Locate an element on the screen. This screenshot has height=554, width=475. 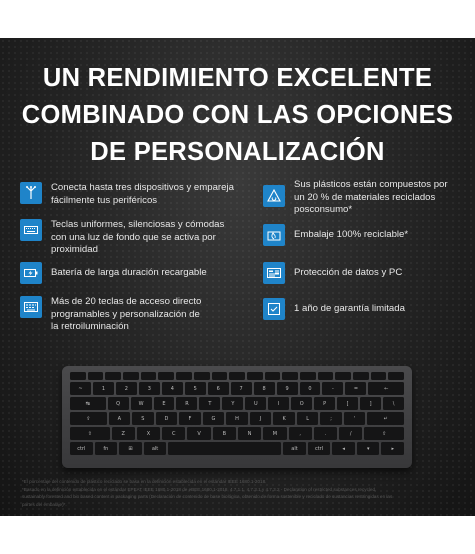
keyboard-row: ↹ Q W E R T Y U I O P[] \ is located at coordinates (237, 403).